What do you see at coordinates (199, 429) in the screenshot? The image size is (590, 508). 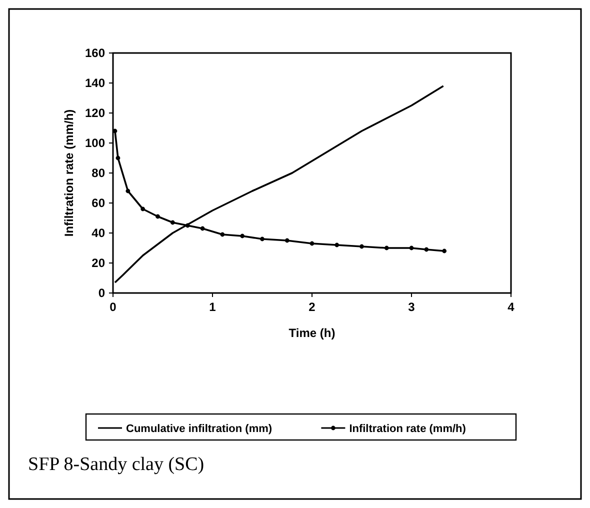 I see `legend-label: Cumulative infiltration (mm)` at bounding box center [199, 429].